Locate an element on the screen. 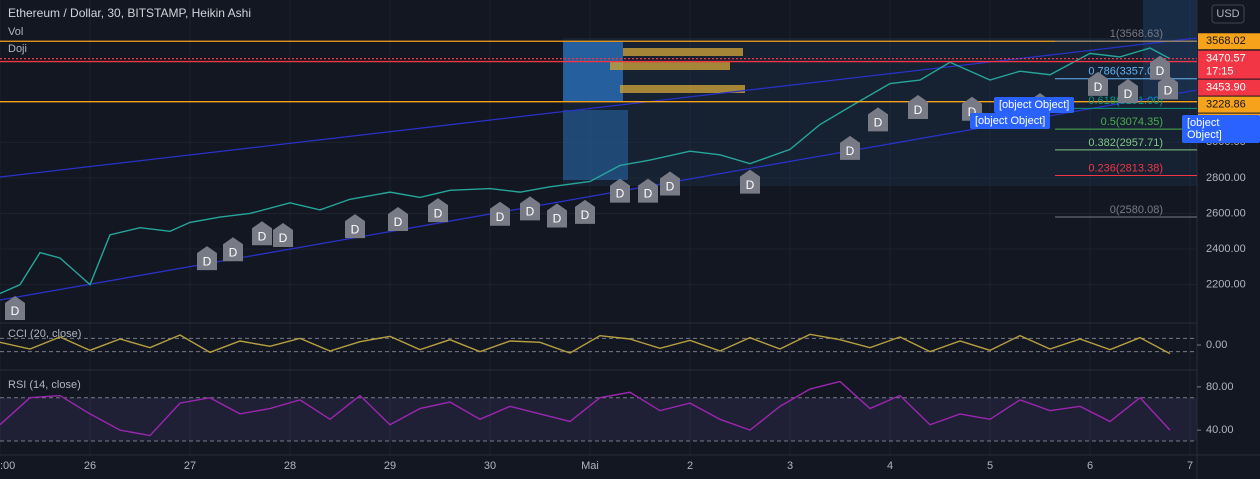 The height and width of the screenshot is (479, 1260). x-tick-label: 4 is located at coordinates (890, 466).